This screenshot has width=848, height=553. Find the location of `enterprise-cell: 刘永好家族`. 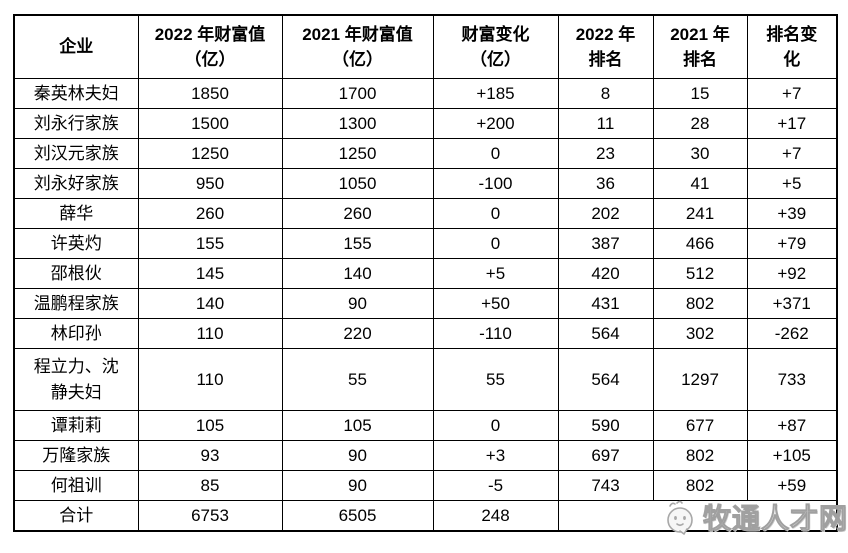

enterprise-cell: 刘永好家族 is located at coordinates (76, 183).